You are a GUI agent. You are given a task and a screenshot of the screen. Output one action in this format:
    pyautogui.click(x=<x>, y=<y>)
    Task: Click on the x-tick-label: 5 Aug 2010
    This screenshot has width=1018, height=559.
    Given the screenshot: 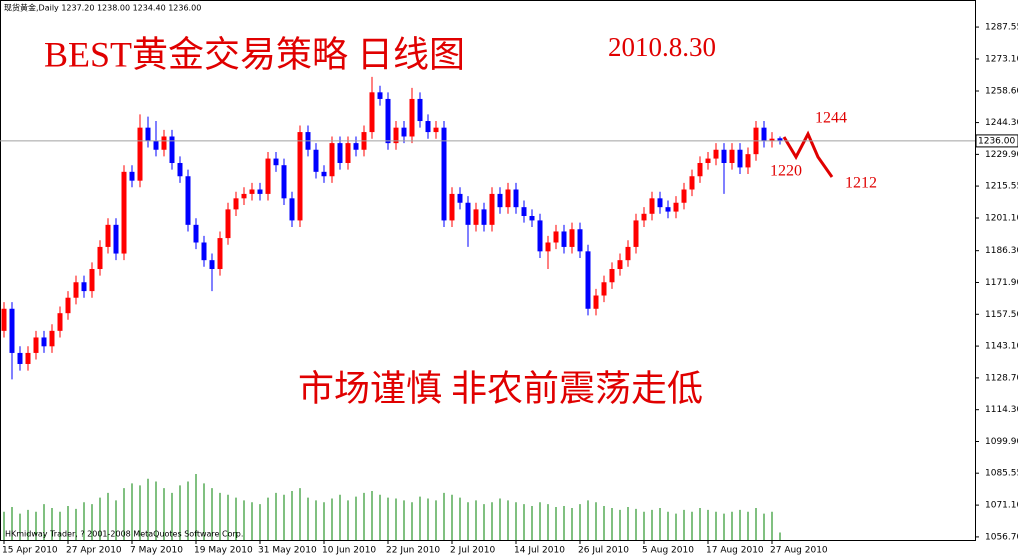 What is the action you would take?
    pyautogui.click(x=668, y=551)
    